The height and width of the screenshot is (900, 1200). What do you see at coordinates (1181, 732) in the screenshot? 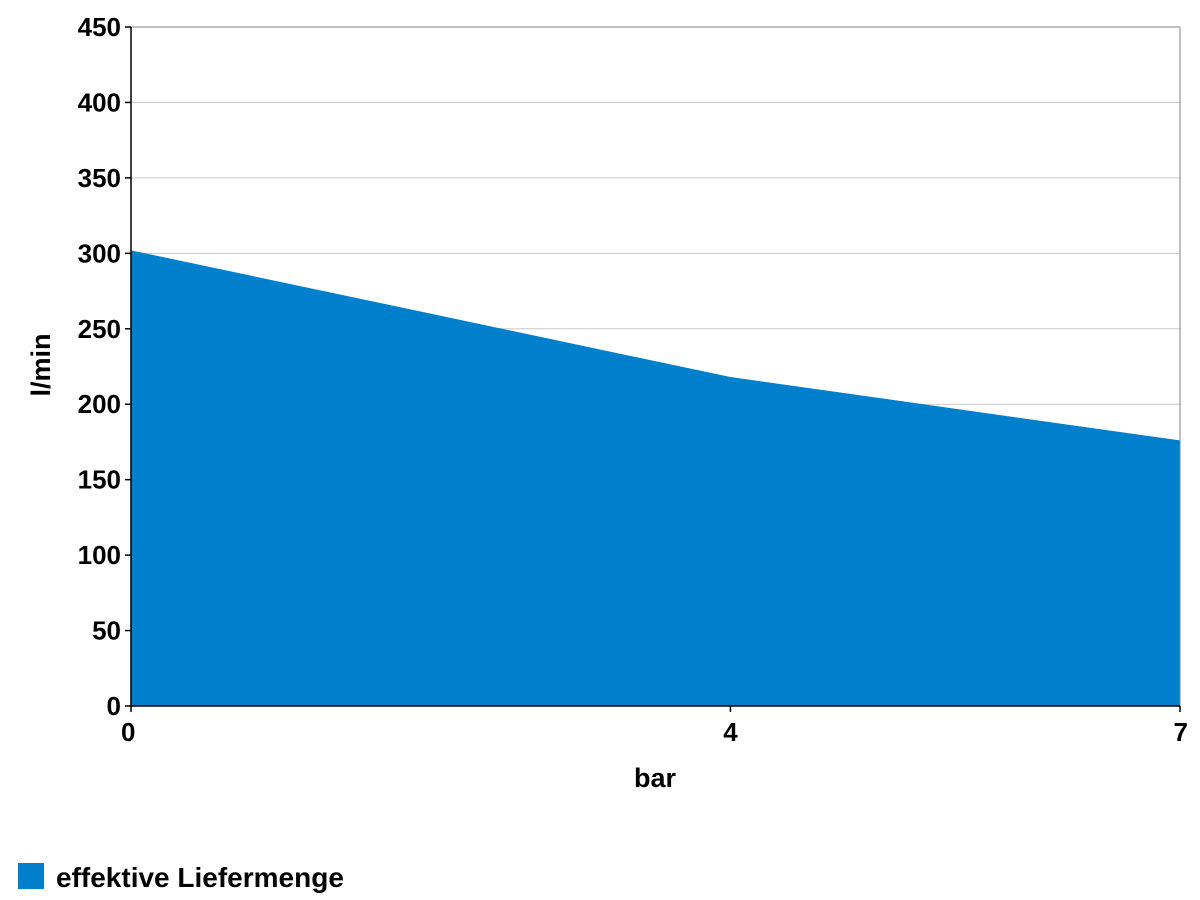
I see `x-tick-label-7: 7` at bounding box center [1181, 732].